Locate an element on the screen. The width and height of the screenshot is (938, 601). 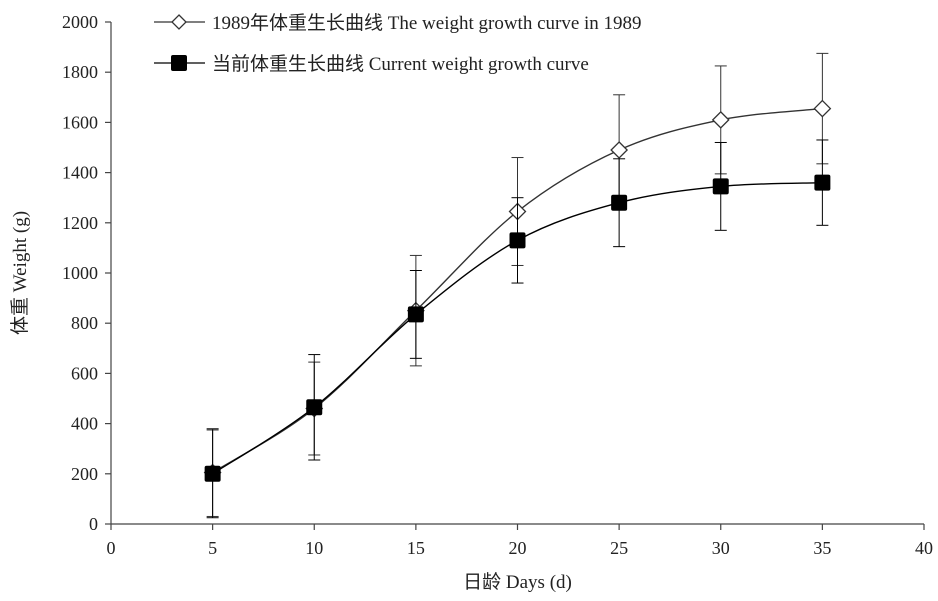
y-tick-label: 200 is located at coordinates (84, 474).